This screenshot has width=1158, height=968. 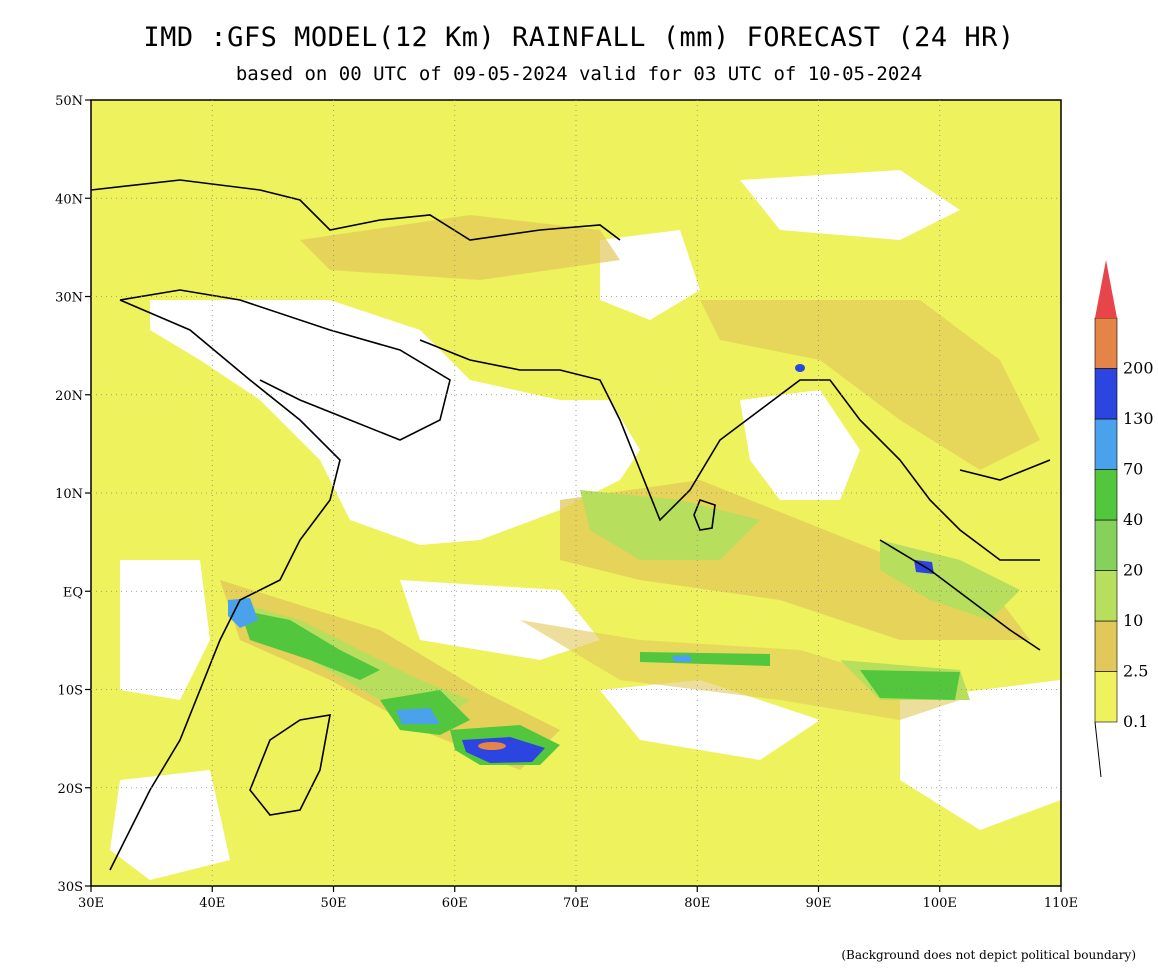 What do you see at coordinates (70, 691) in the screenshot?
I see `lat-tick-label: 10S` at bounding box center [70, 691].